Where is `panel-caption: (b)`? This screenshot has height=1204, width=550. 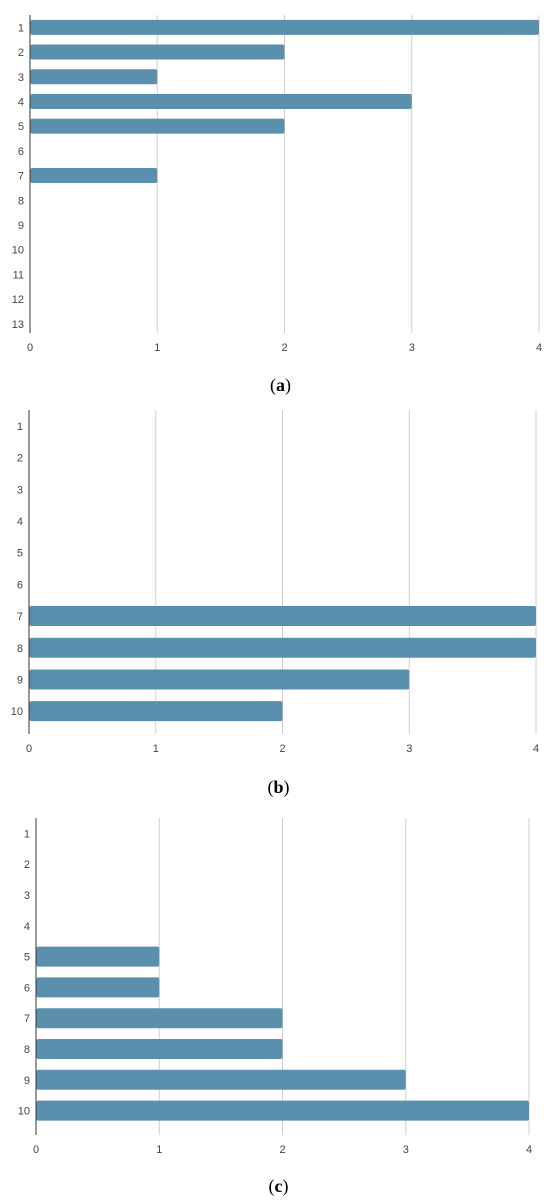
panel-caption: (b) is located at coordinates (278, 787).